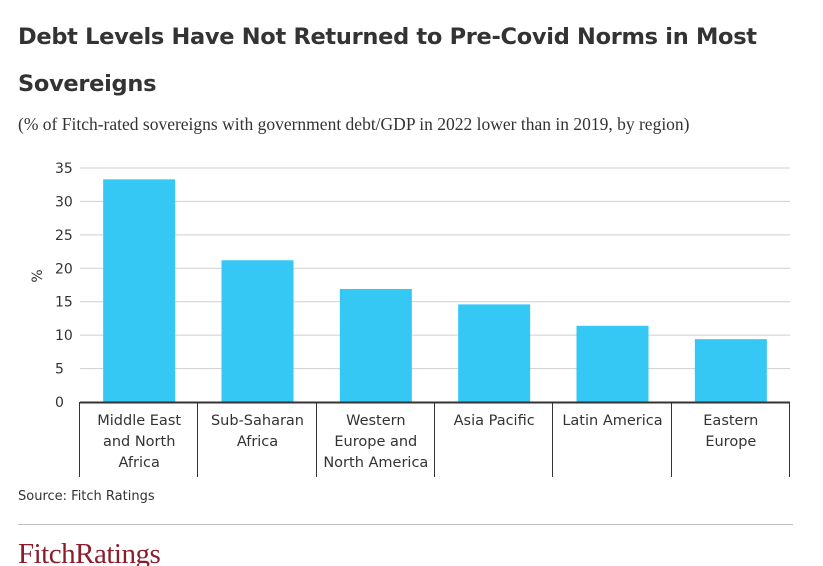 This screenshot has width=823, height=566. What do you see at coordinates (405, 524) in the screenshot?
I see `footer-divider` at bounding box center [405, 524].